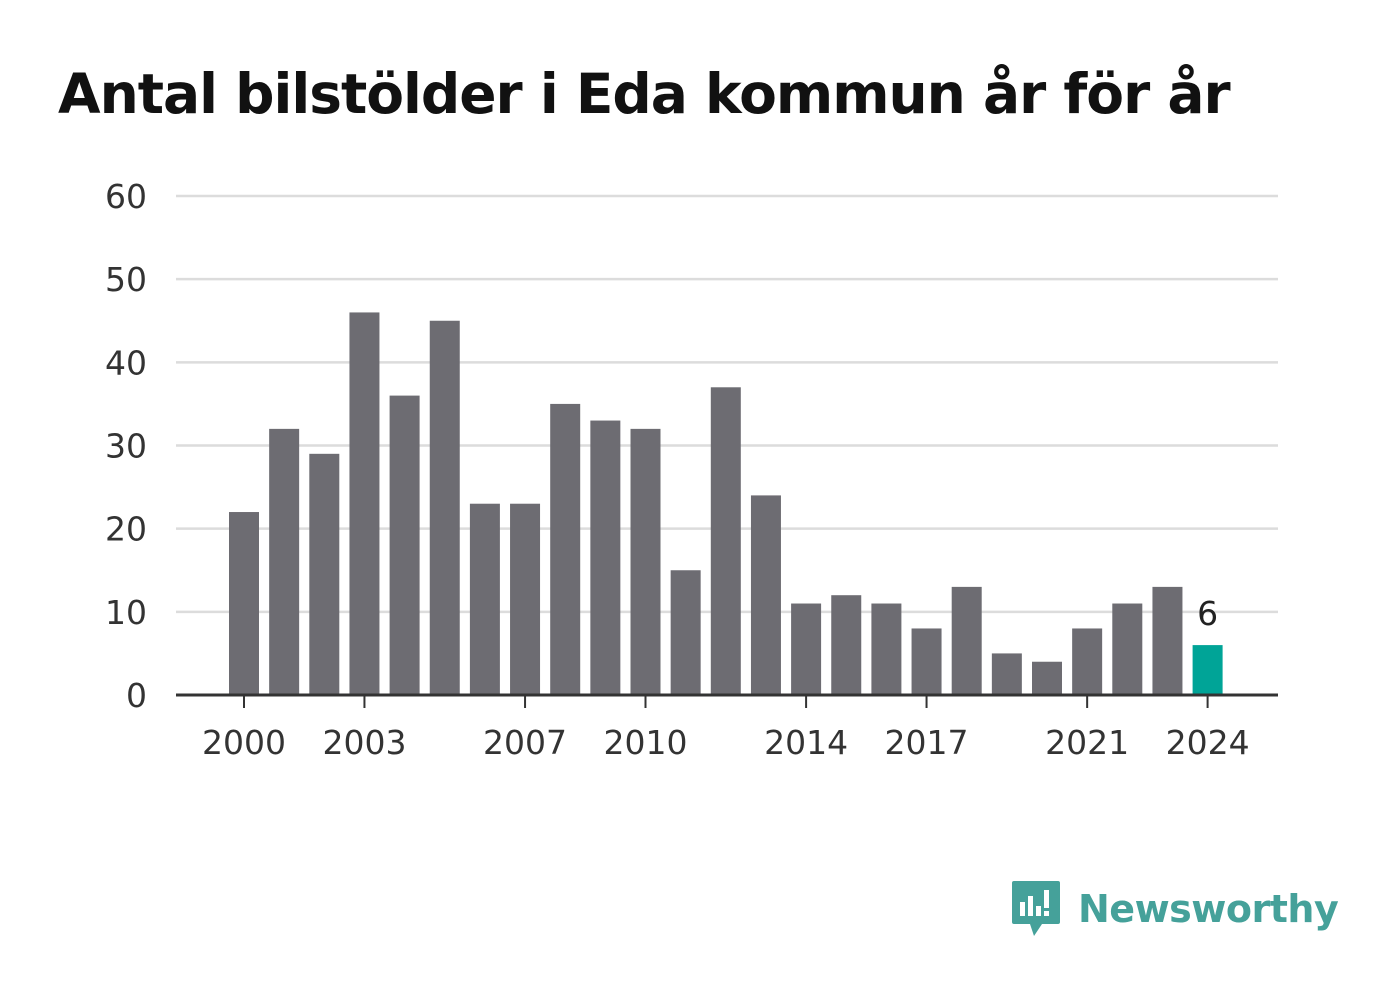 Image resolution: width=1382 pixels, height=999 pixels. What do you see at coordinates (685, 632) in the screenshot?
I see `bar-2011` at bounding box center [685, 632].